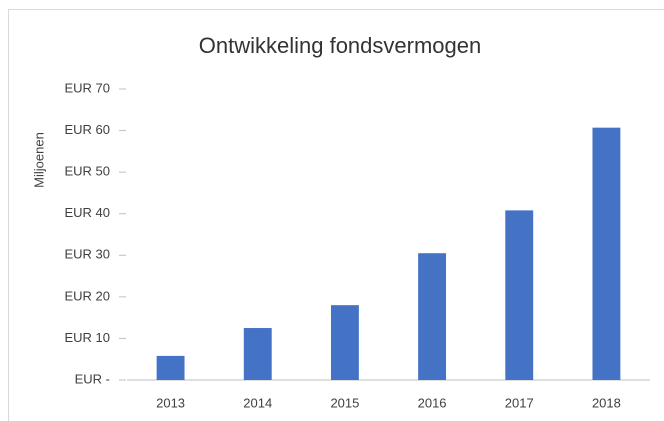 The width and height of the screenshot is (664, 421). What do you see at coordinates (87, 212) in the screenshot?
I see `y-tick-label: EUR 40` at bounding box center [87, 212].